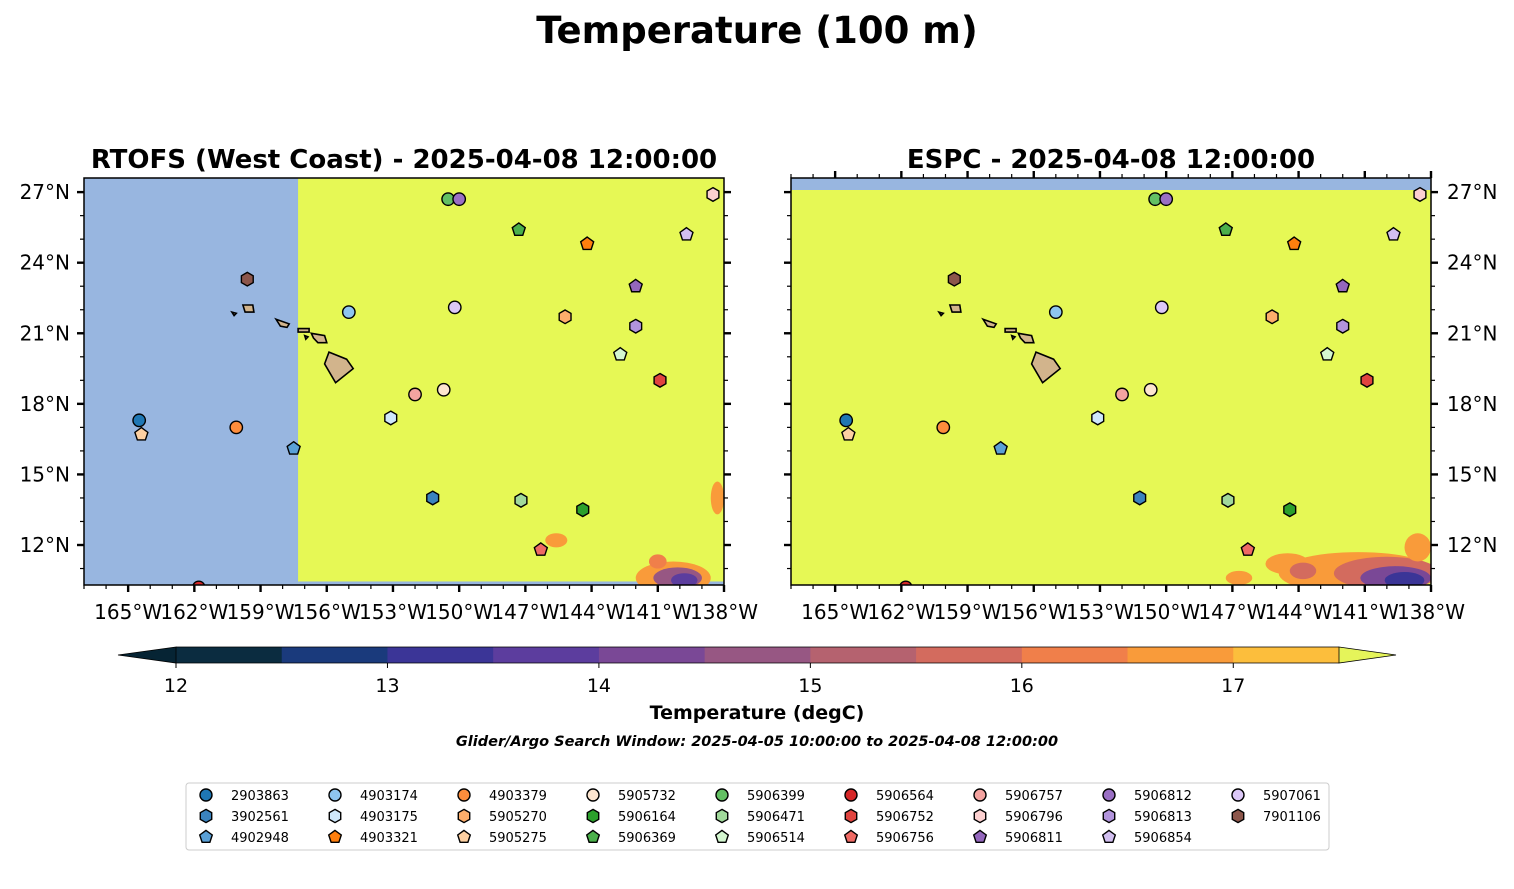  I want to click on legend-label-5906813: 5906813, so click(1163, 817).